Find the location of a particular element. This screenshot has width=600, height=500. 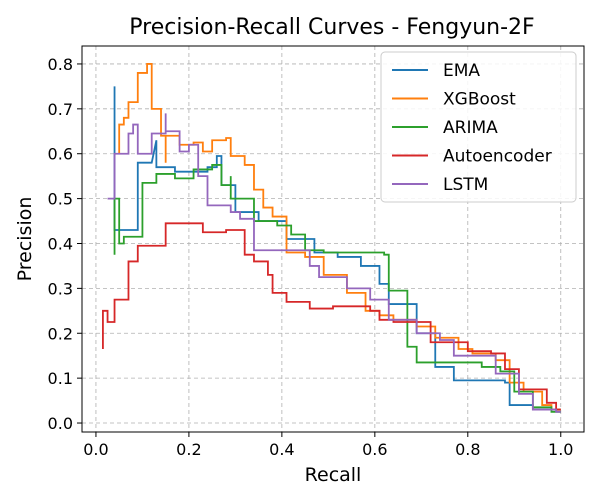

x-tick-label: 0.4 is located at coordinates (281, 449).